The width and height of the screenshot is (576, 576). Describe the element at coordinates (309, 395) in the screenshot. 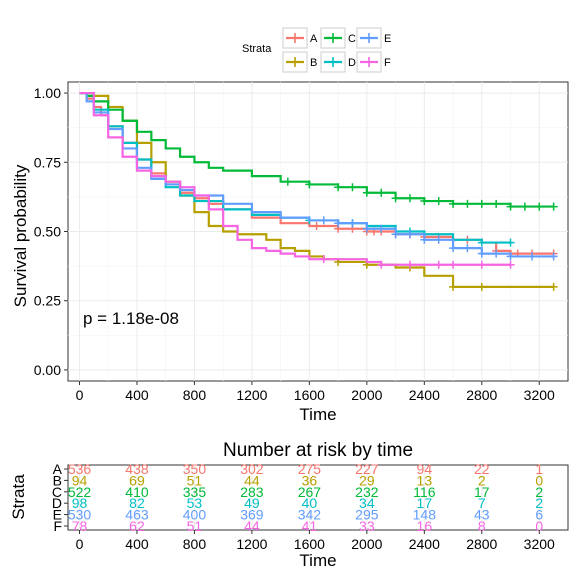

I see `x-tick-label: 1600` at that location.